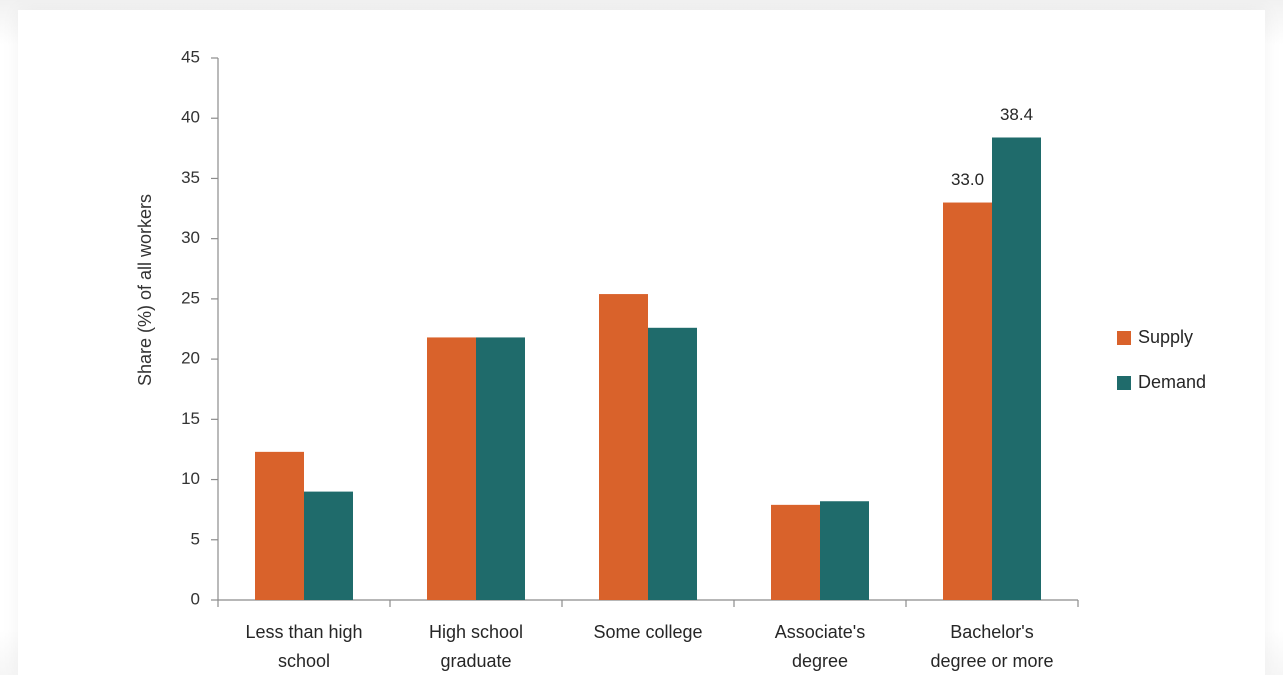  What do you see at coordinates (1124, 383) in the screenshot?
I see `legend-swatch-demand` at bounding box center [1124, 383].